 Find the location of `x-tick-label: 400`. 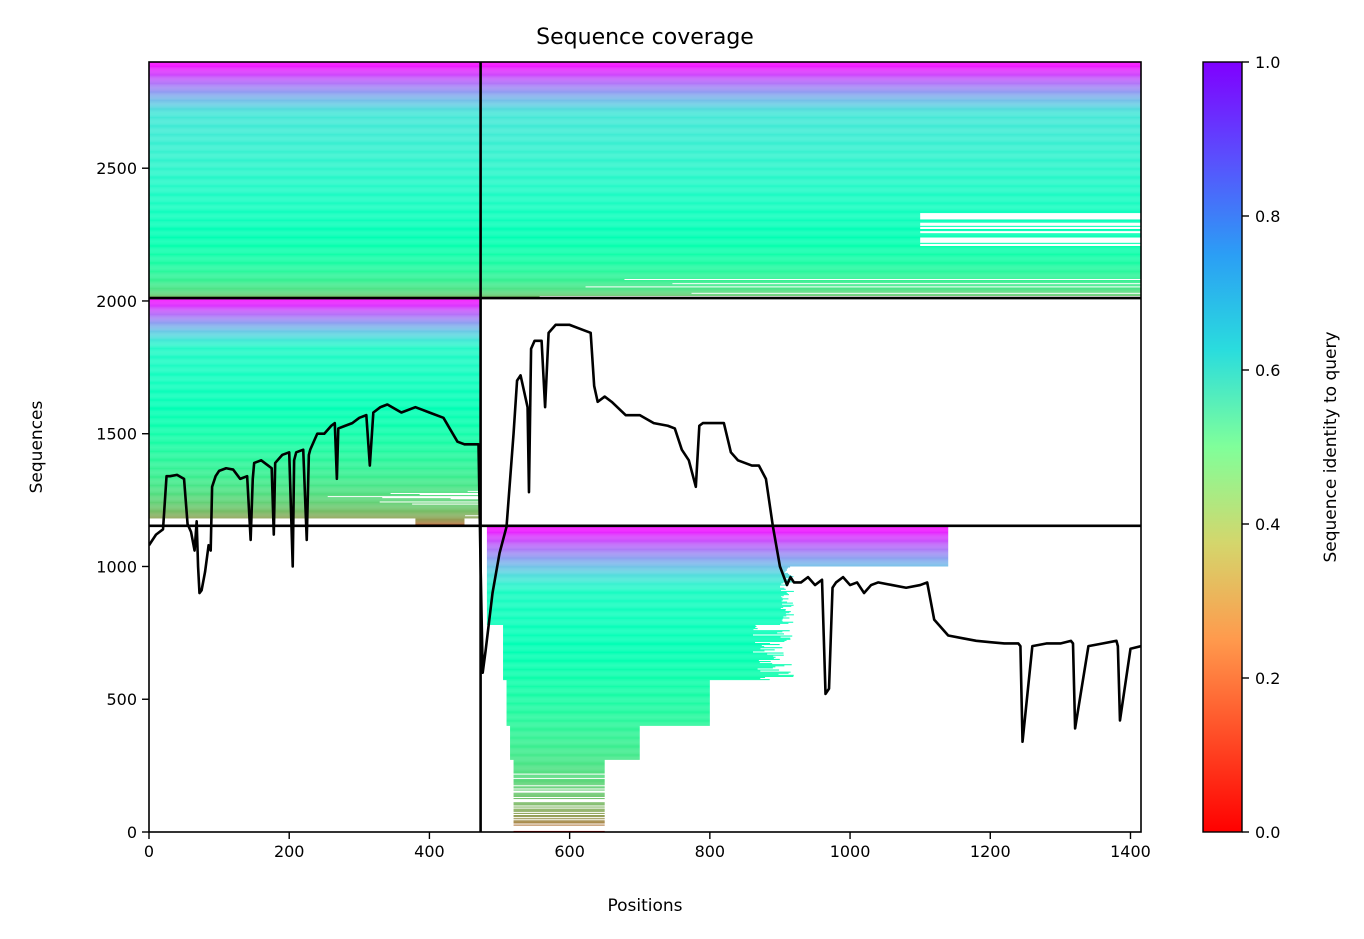

x-tick-label: 400 is located at coordinates (429, 851).